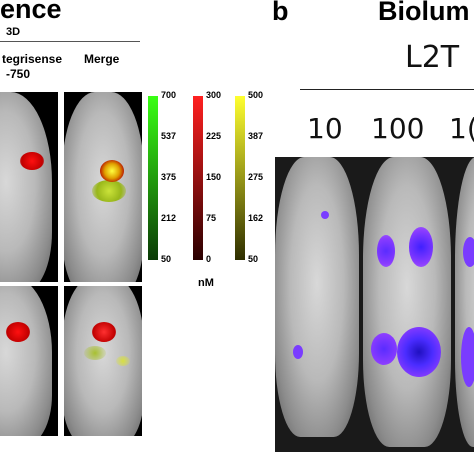  Describe the element at coordinates (209, 259) in the screenshot. I see `scale-tick: 0` at that location.